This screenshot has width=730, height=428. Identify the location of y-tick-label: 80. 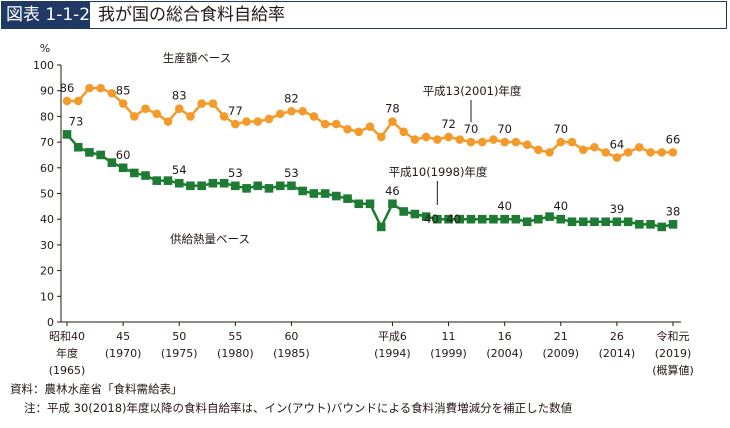
(47, 116).